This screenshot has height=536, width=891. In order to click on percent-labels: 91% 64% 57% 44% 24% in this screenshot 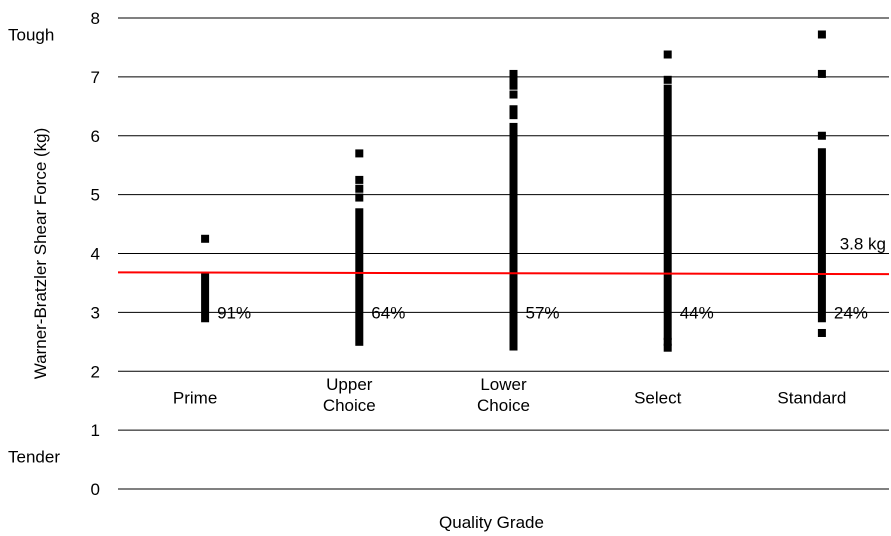, I will do `click(542, 312)`.